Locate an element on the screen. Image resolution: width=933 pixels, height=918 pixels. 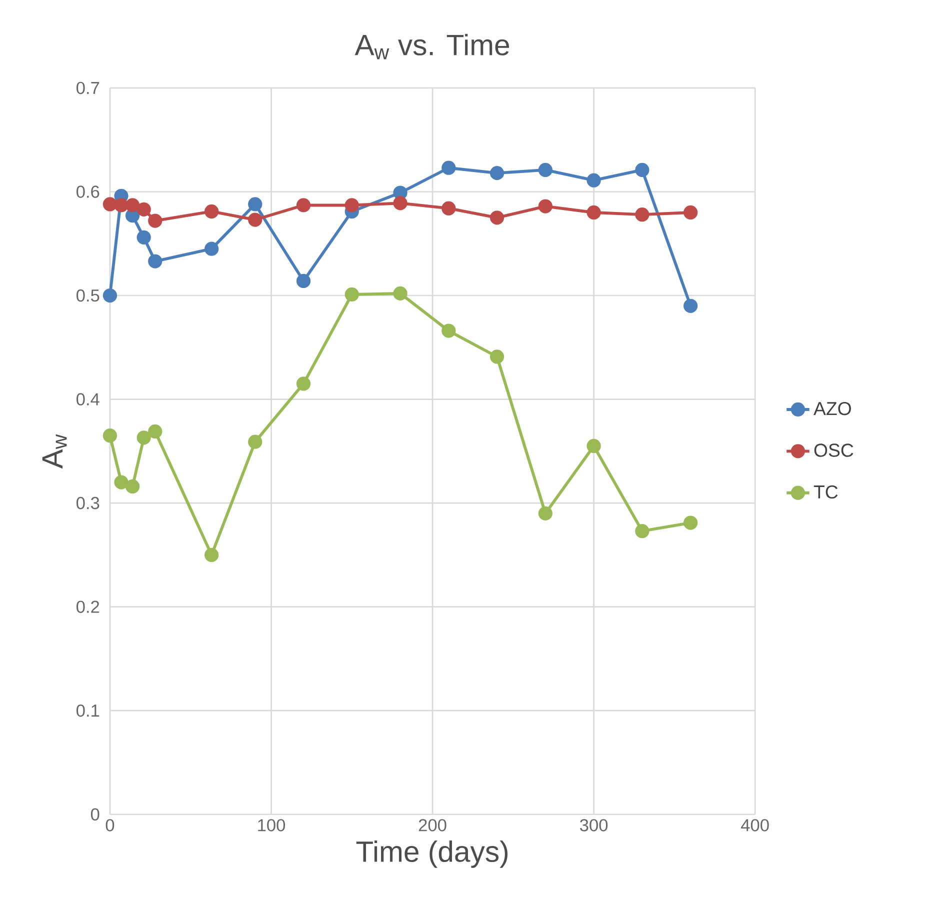
y-tick-label: 0.7 is located at coordinates (88, 88).